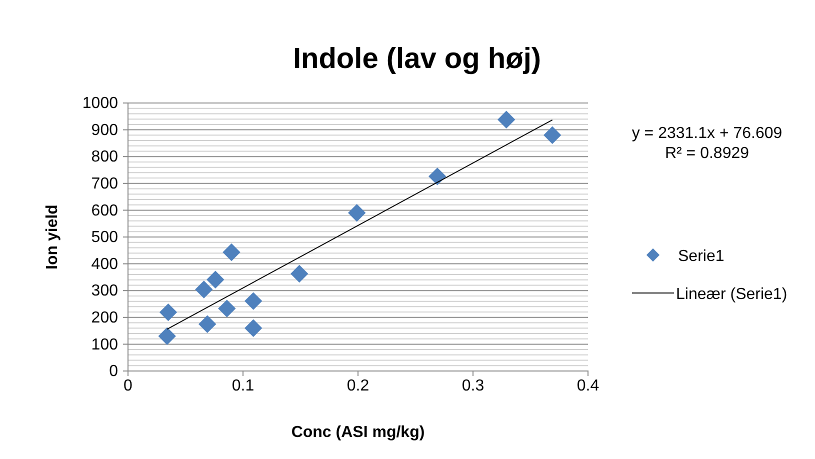  What do you see at coordinates (707, 133) in the screenshot?
I see `text: y = 2331.1x + 76.609` at bounding box center [707, 133].